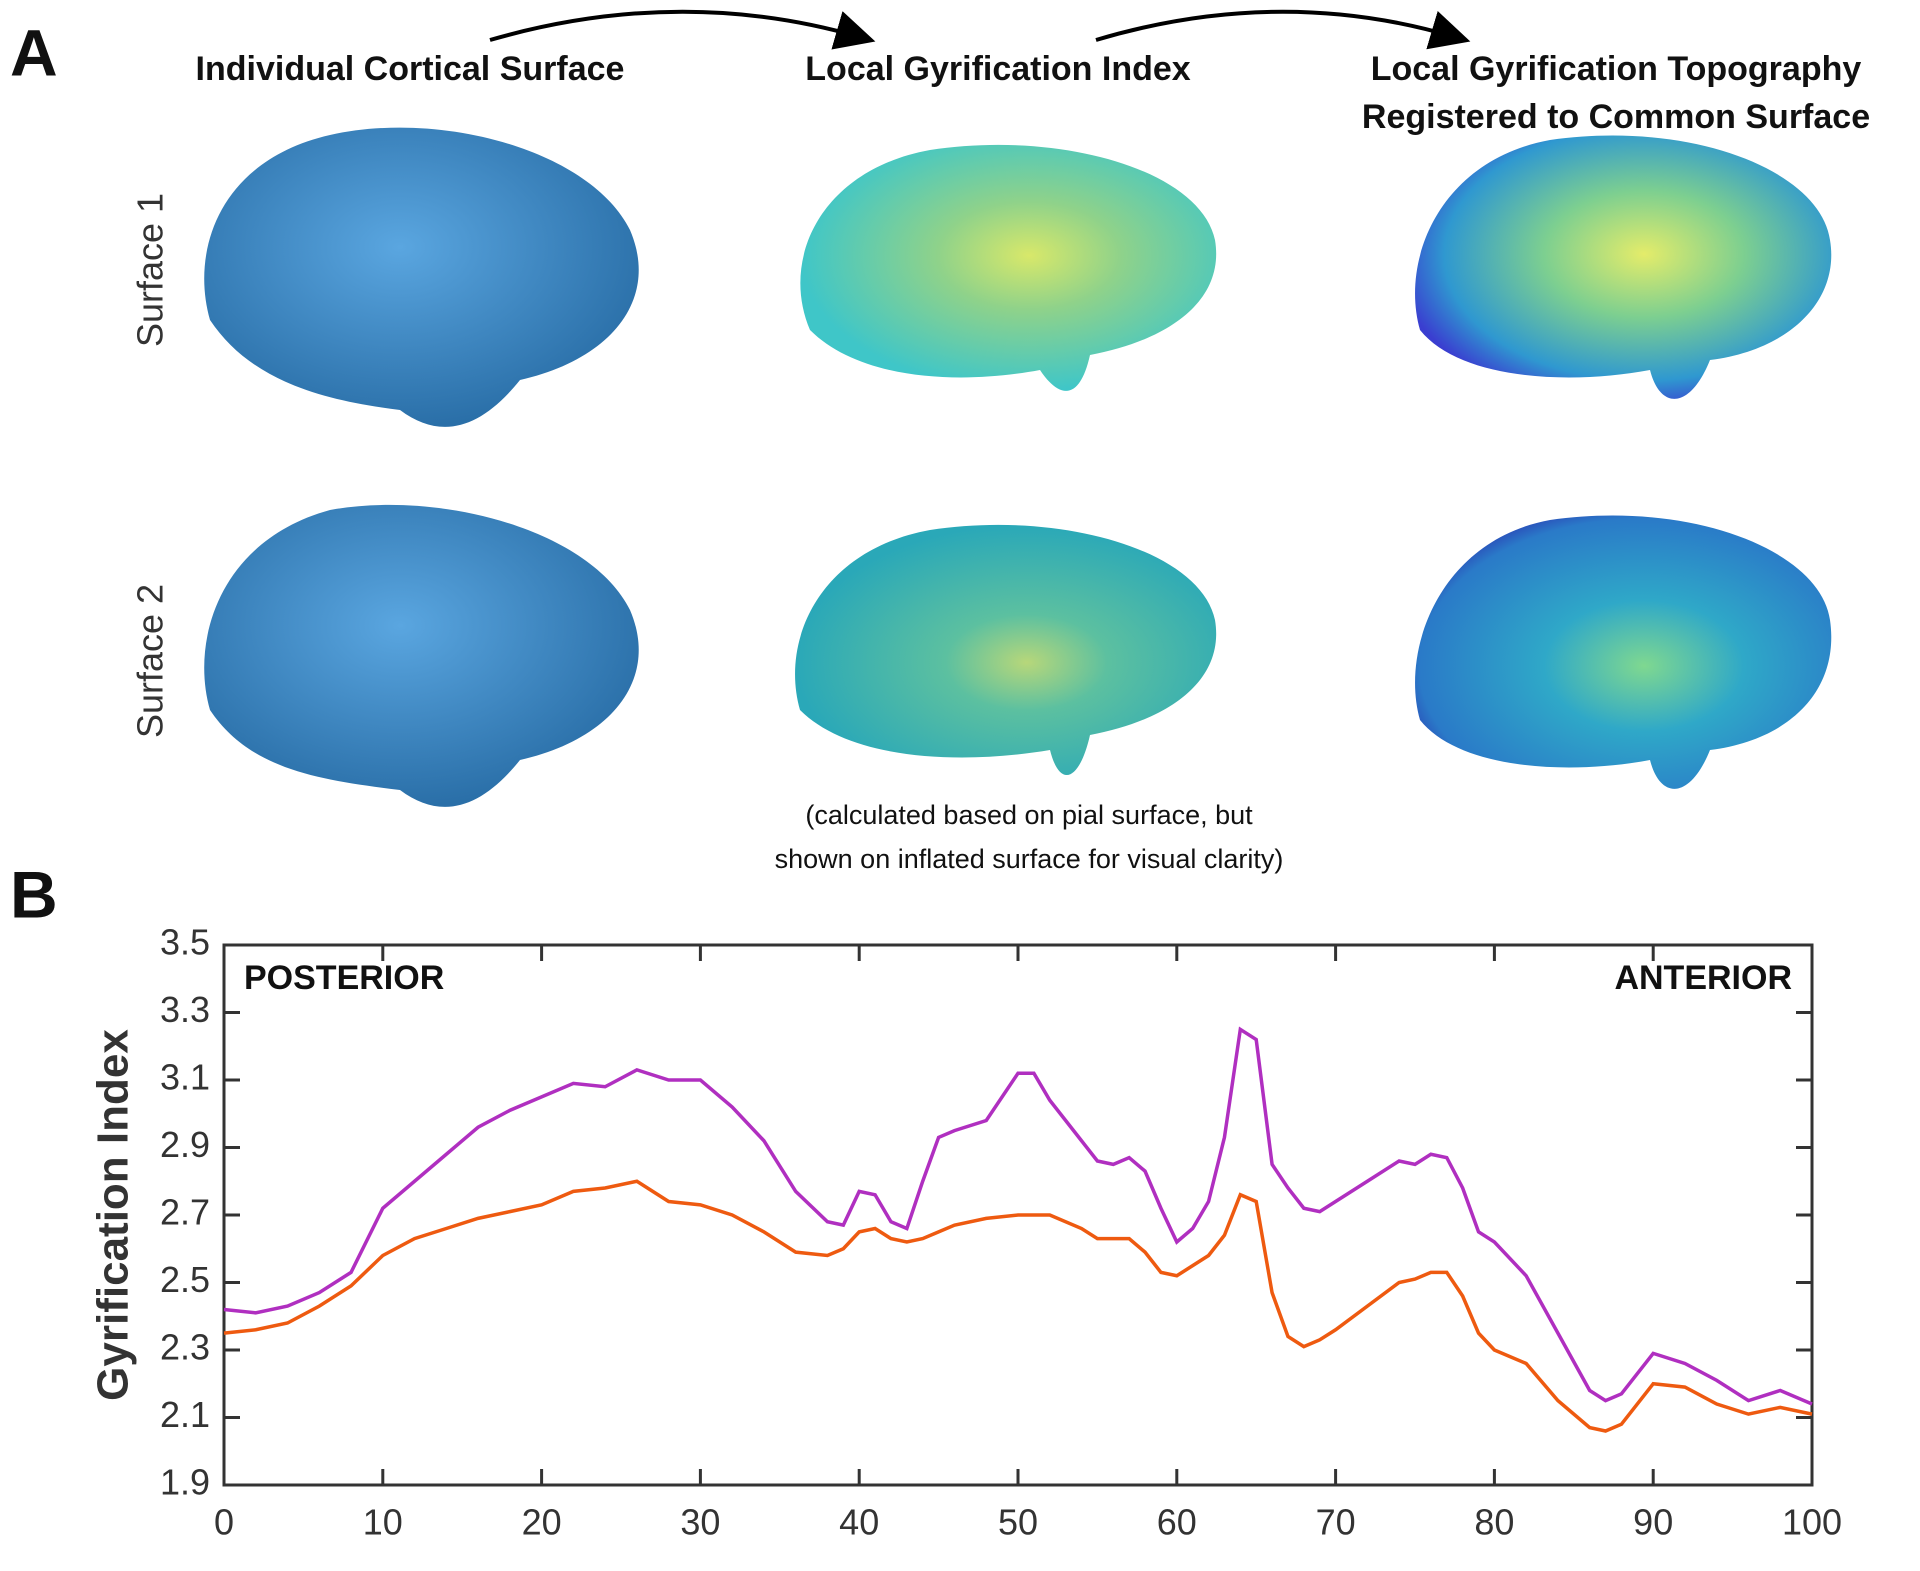 Image resolution: width=1920 pixels, height=1571 pixels. I want to click on row-label: Surface 1, so click(150, 270).